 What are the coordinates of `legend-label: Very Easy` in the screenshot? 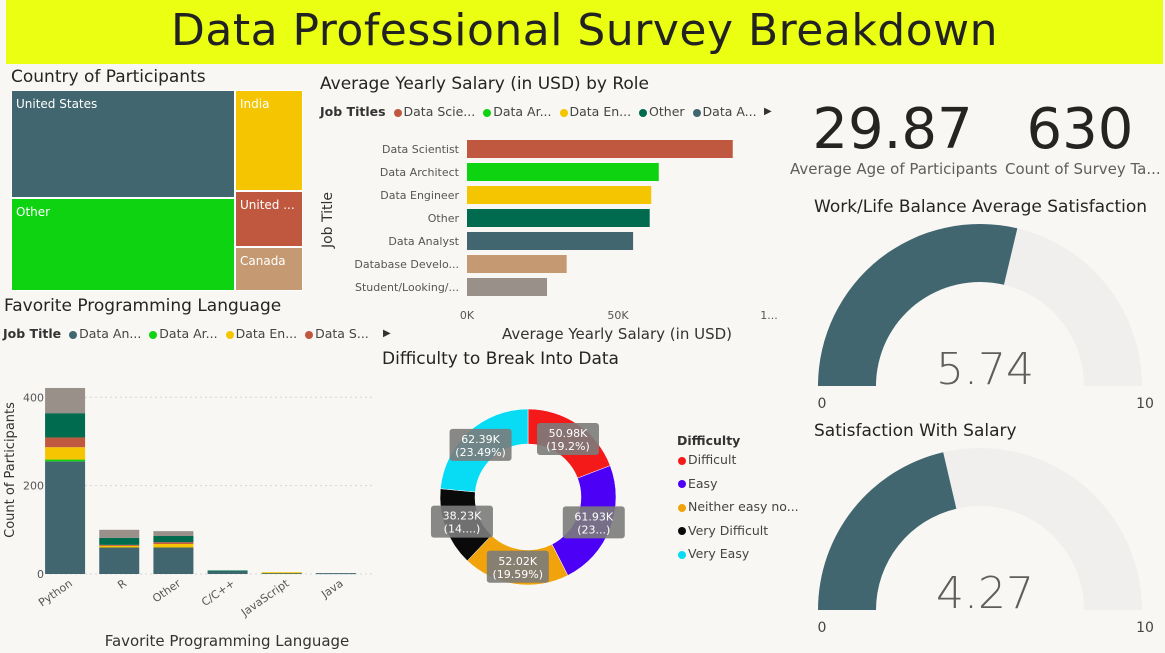 It's located at (719, 553).